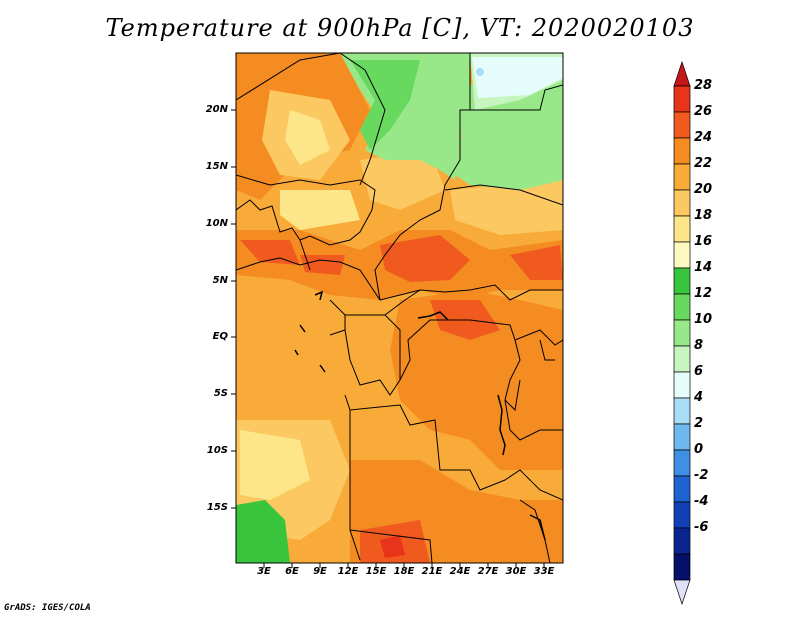 Image resolution: width=800 pixels, height=618 pixels. Describe the element at coordinates (699, 371) in the screenshot. I see `colorbar-level-label: 6` at that location.